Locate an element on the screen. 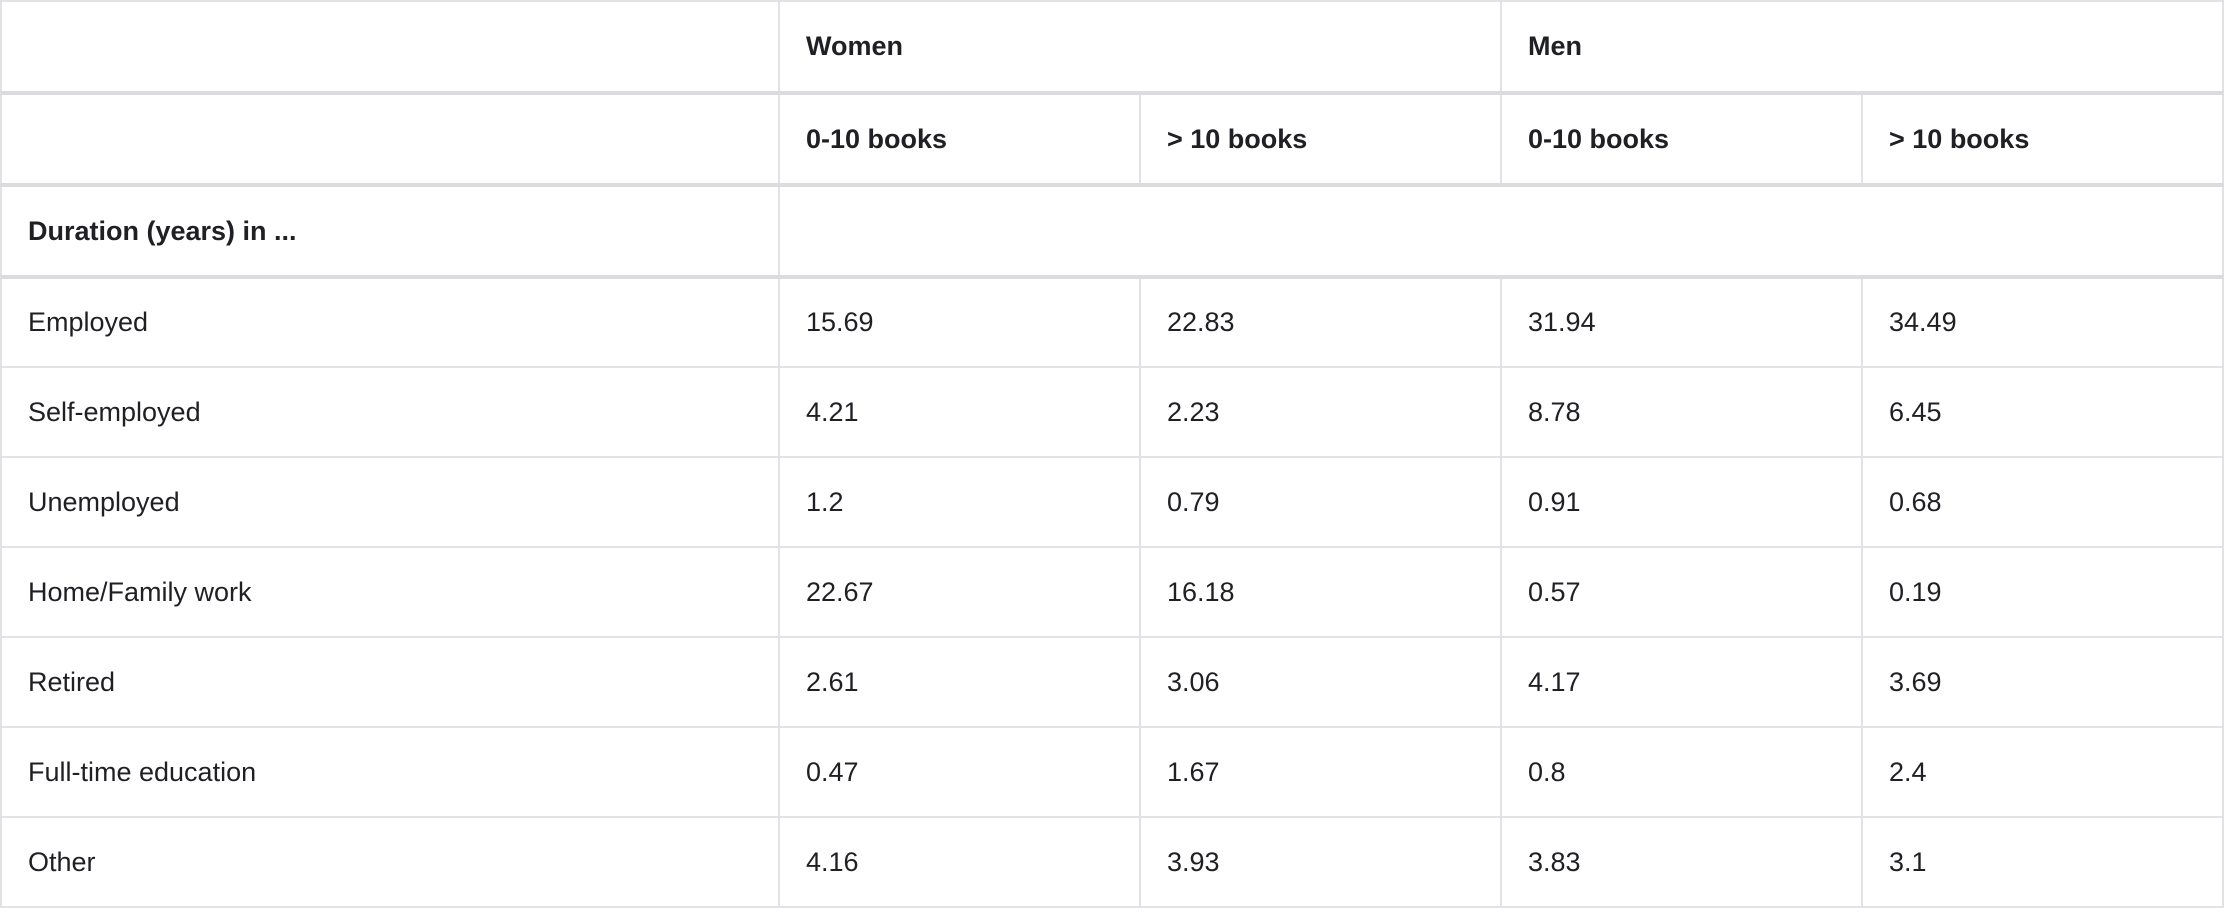  table-row: Other 4.16 3.93 3.83 3.1 is located at coordinates (1112, 862).